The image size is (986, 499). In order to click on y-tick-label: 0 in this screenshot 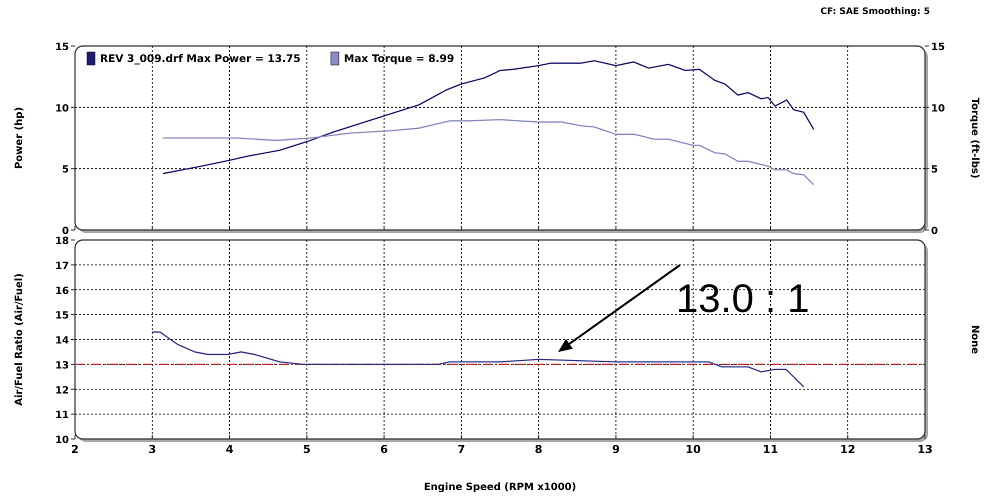, I will do `click(66, 231)`.